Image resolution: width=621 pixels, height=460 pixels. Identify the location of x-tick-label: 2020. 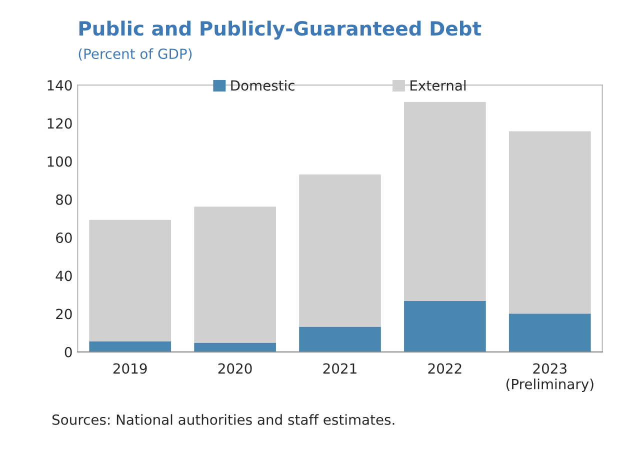
(235, 368).